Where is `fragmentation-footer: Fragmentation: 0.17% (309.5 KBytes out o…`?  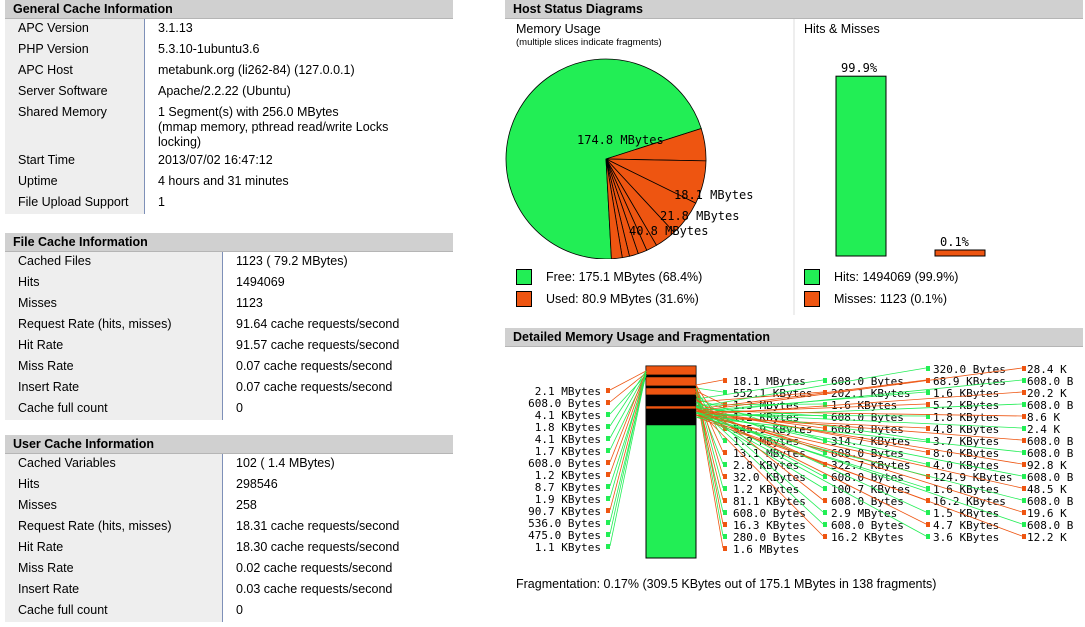 fragmentation-footer: Fragmentation: 0.17% (309.5 KBytes out o… is located at coordinates (726, 584).